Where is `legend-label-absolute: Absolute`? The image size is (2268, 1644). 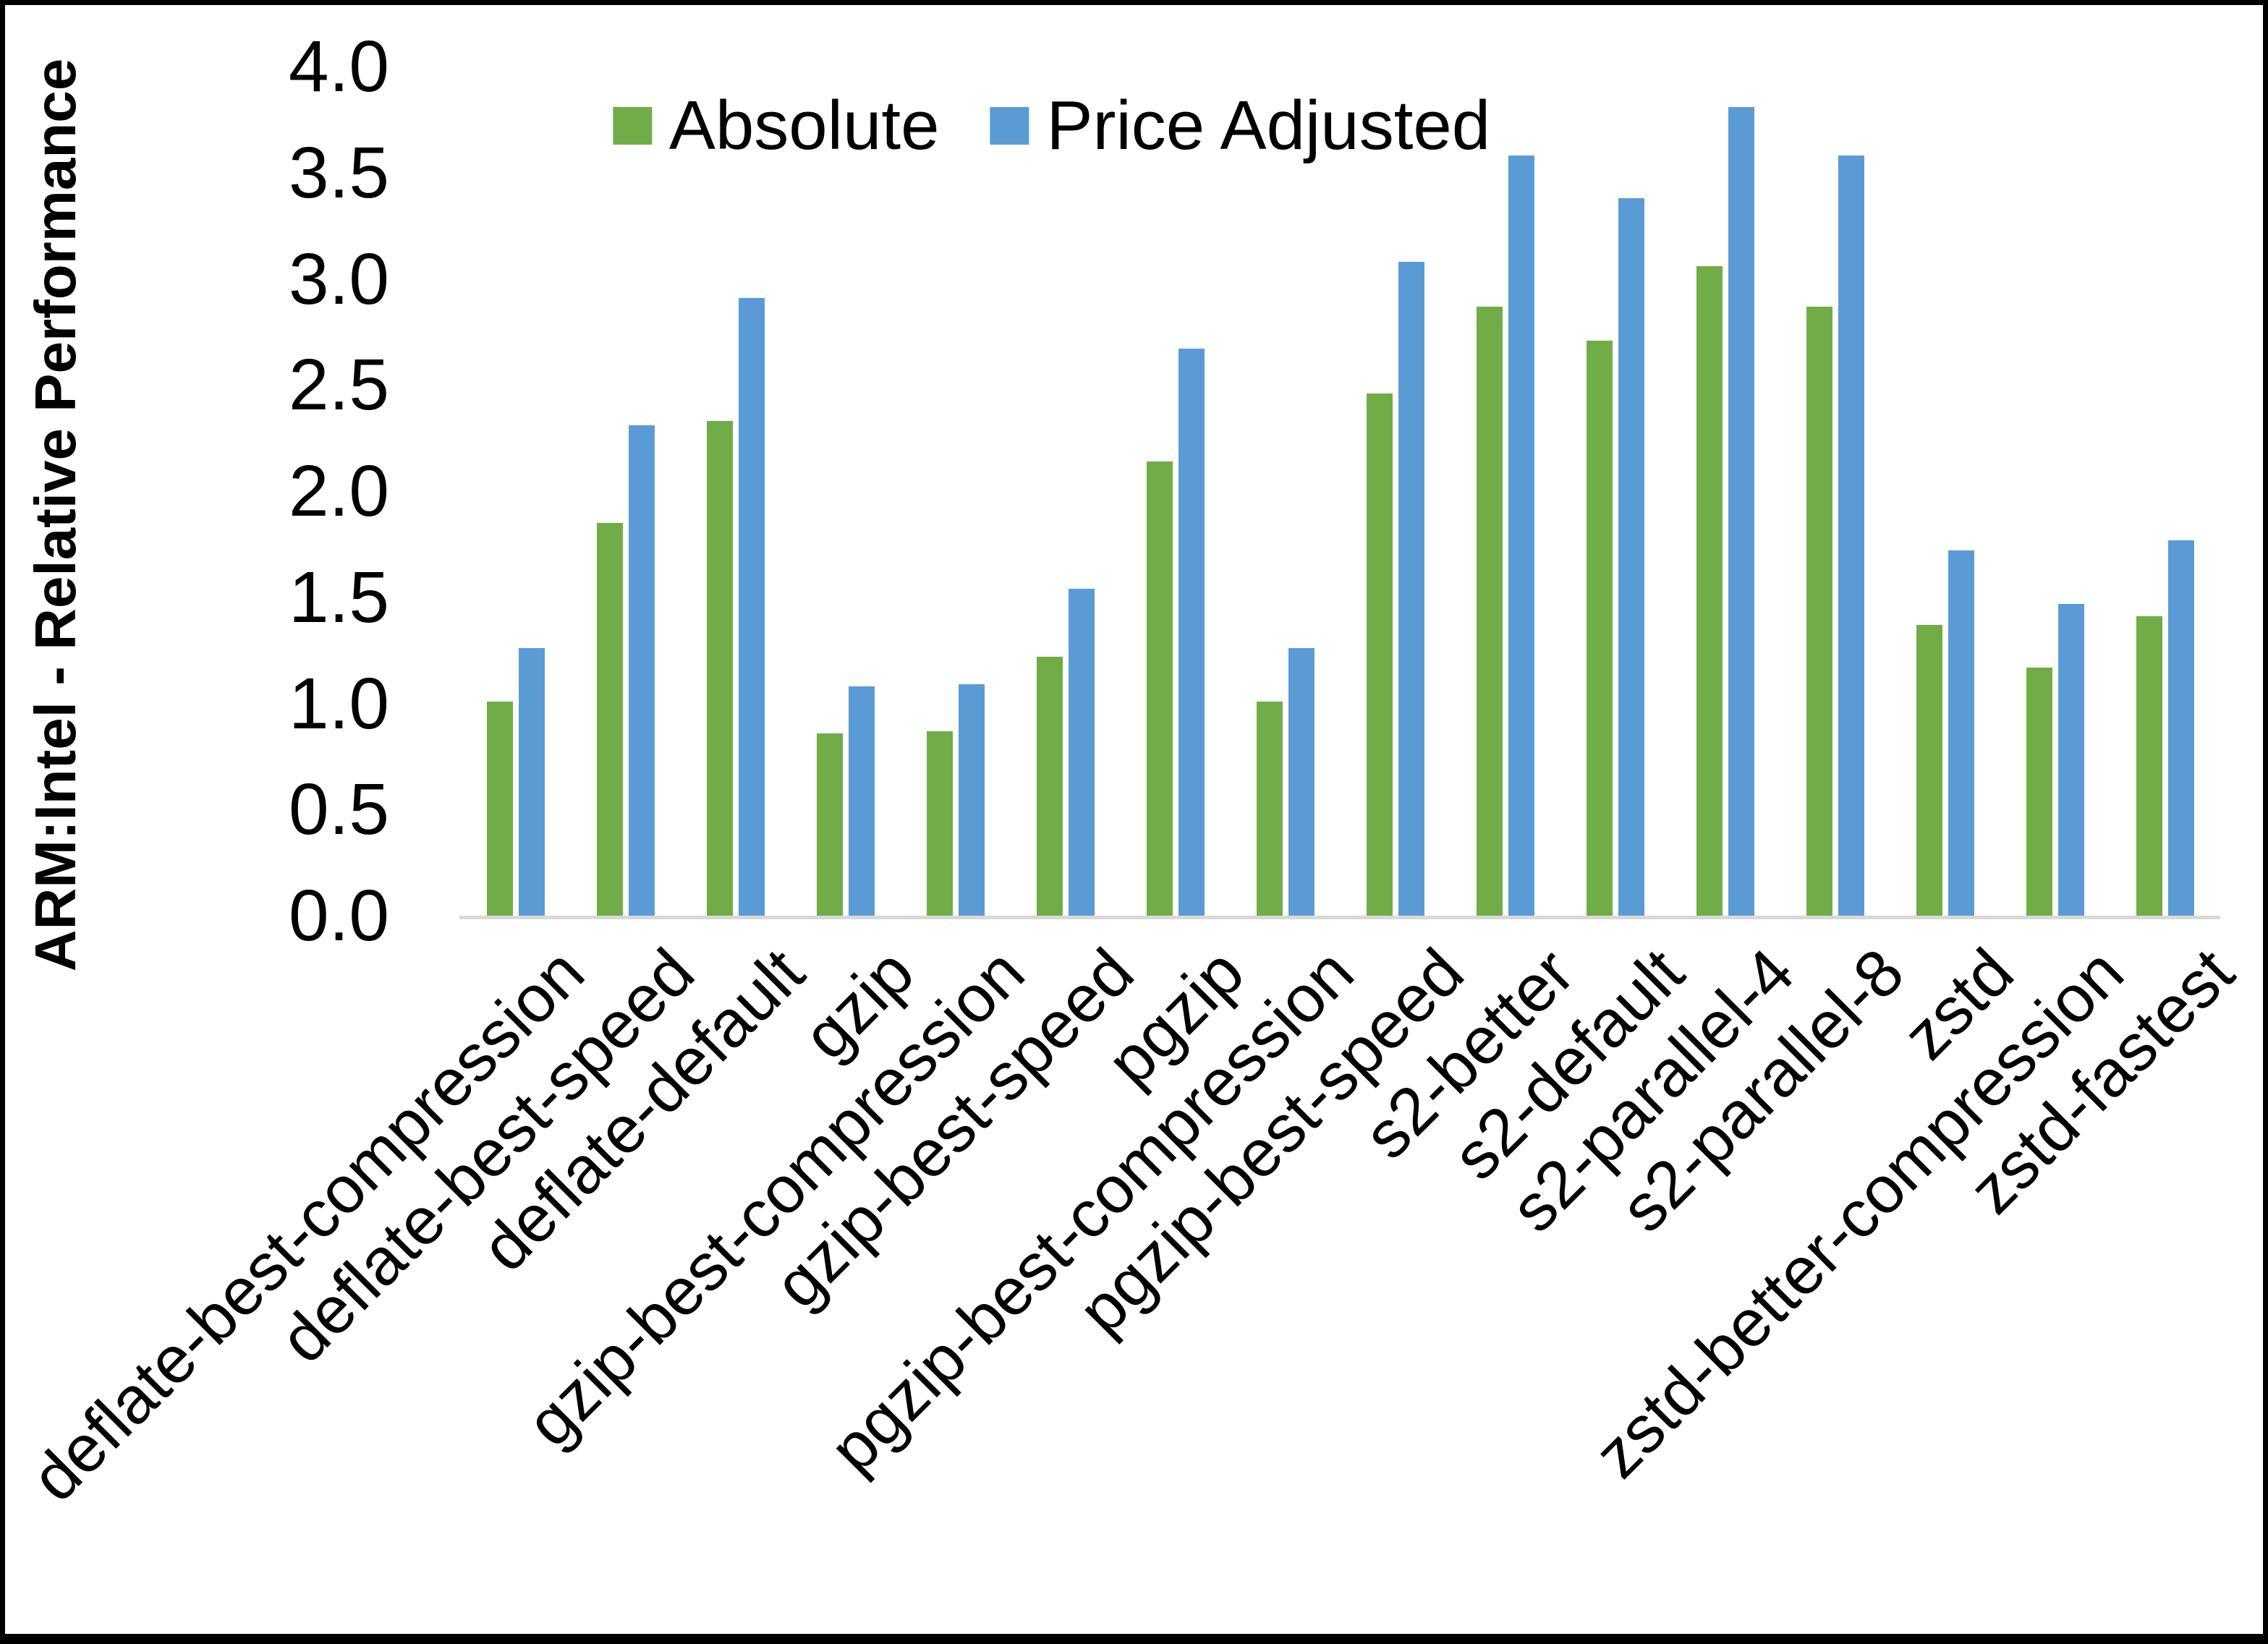 legend-label-absolute: Absolute is located at coordinates (804, 125).